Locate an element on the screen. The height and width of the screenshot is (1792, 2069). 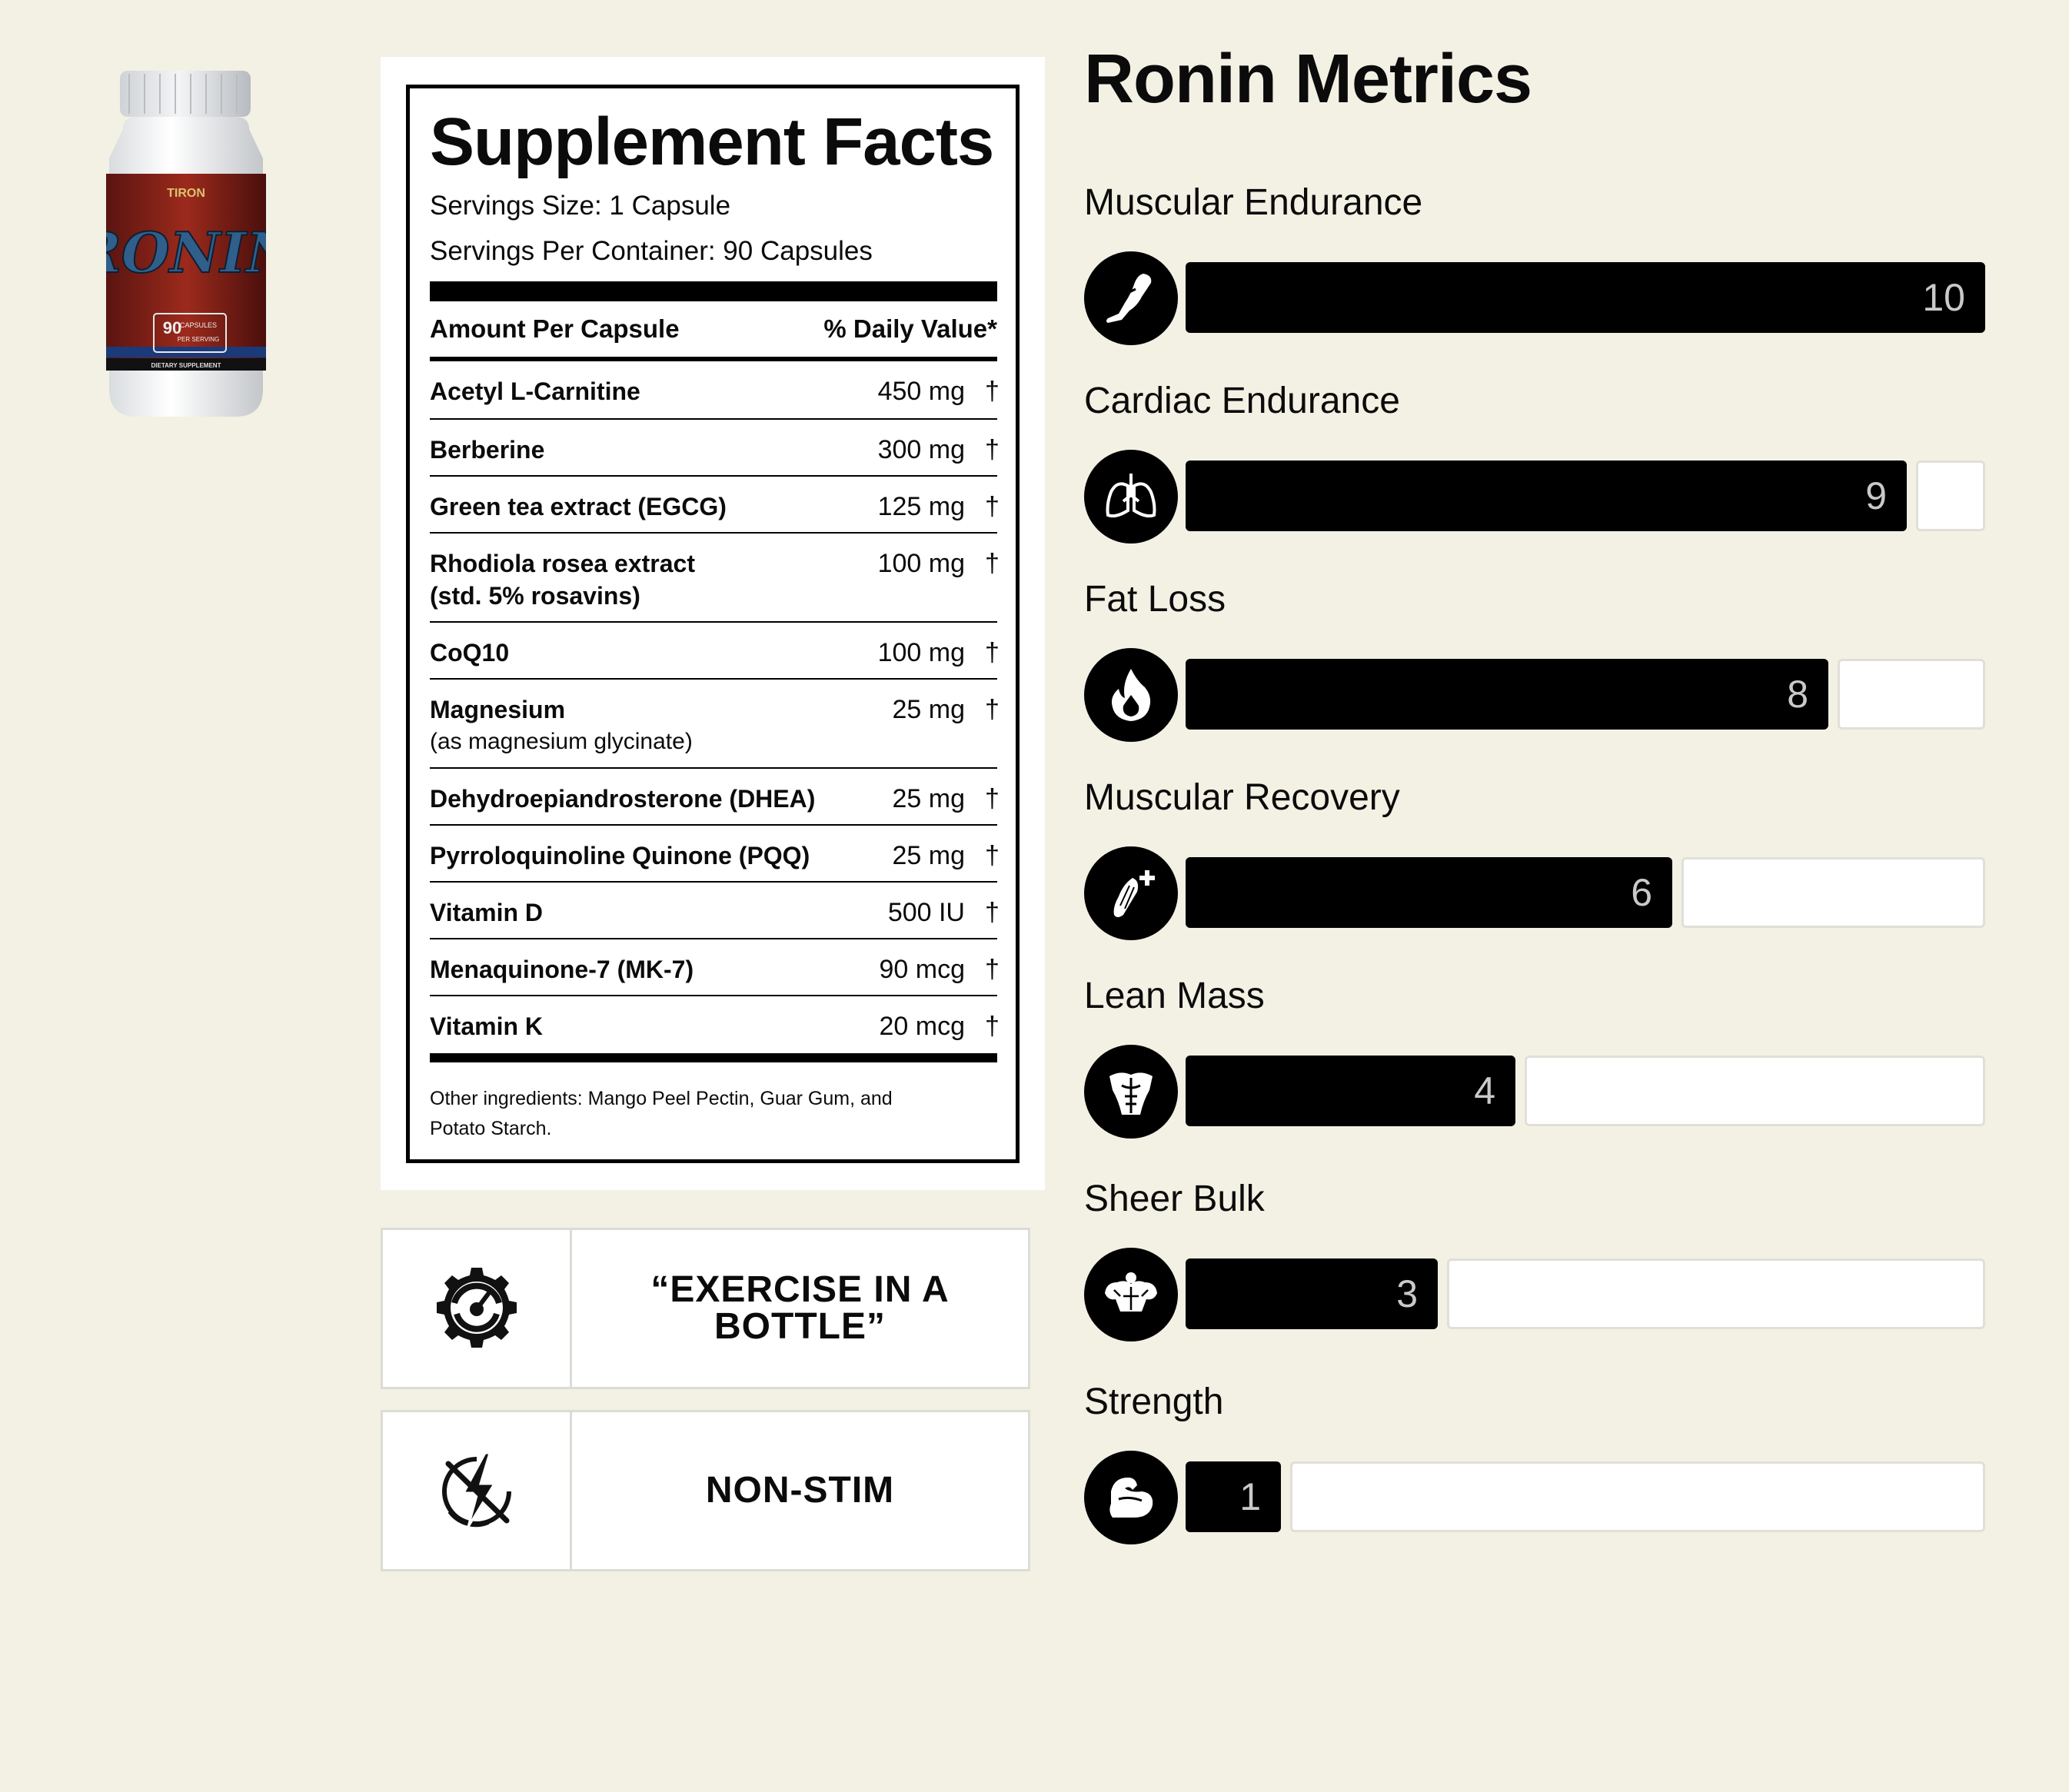
metric-bar-fill: 8 is located at coordinates (1507, 694).